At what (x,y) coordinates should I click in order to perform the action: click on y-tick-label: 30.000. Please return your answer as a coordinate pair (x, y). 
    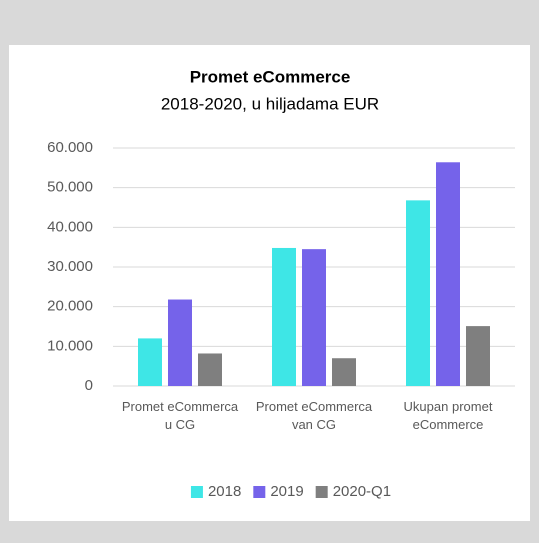
    Looking at the image, I should click on (70, 266).